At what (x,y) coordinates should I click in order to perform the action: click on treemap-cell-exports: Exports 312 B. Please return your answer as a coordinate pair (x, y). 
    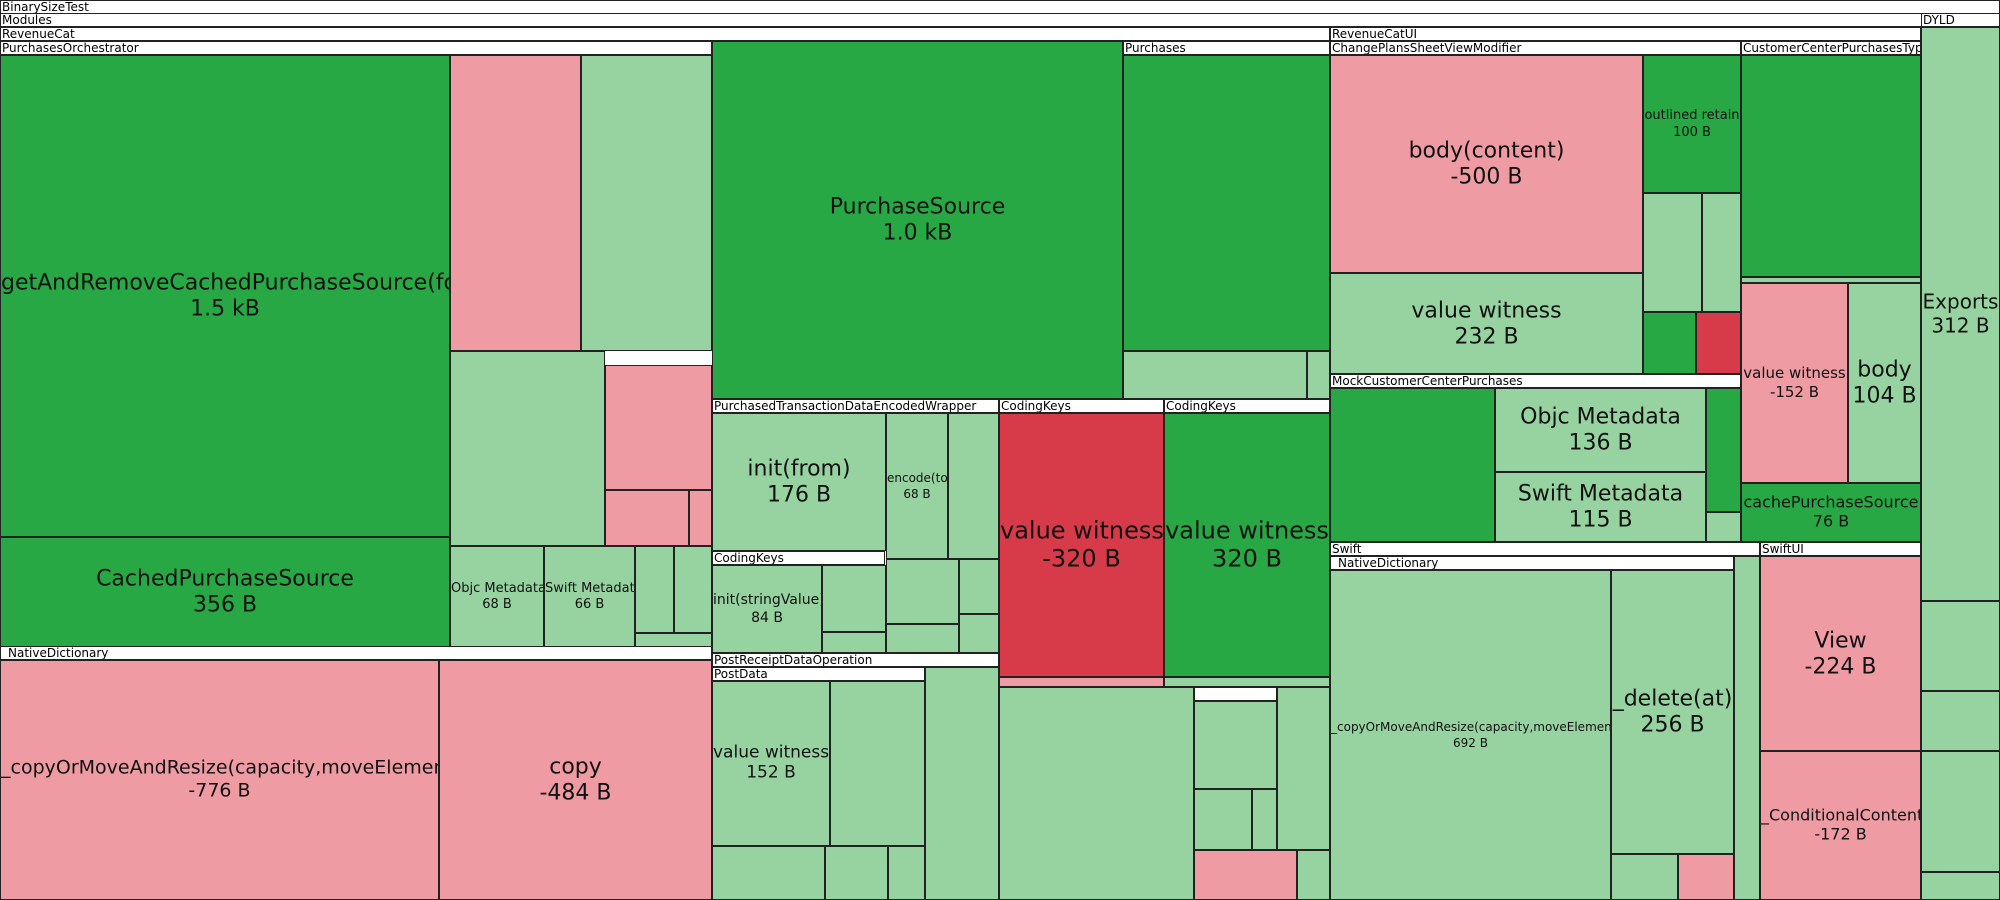
    Looking at the image, I should click on (1960, 314).